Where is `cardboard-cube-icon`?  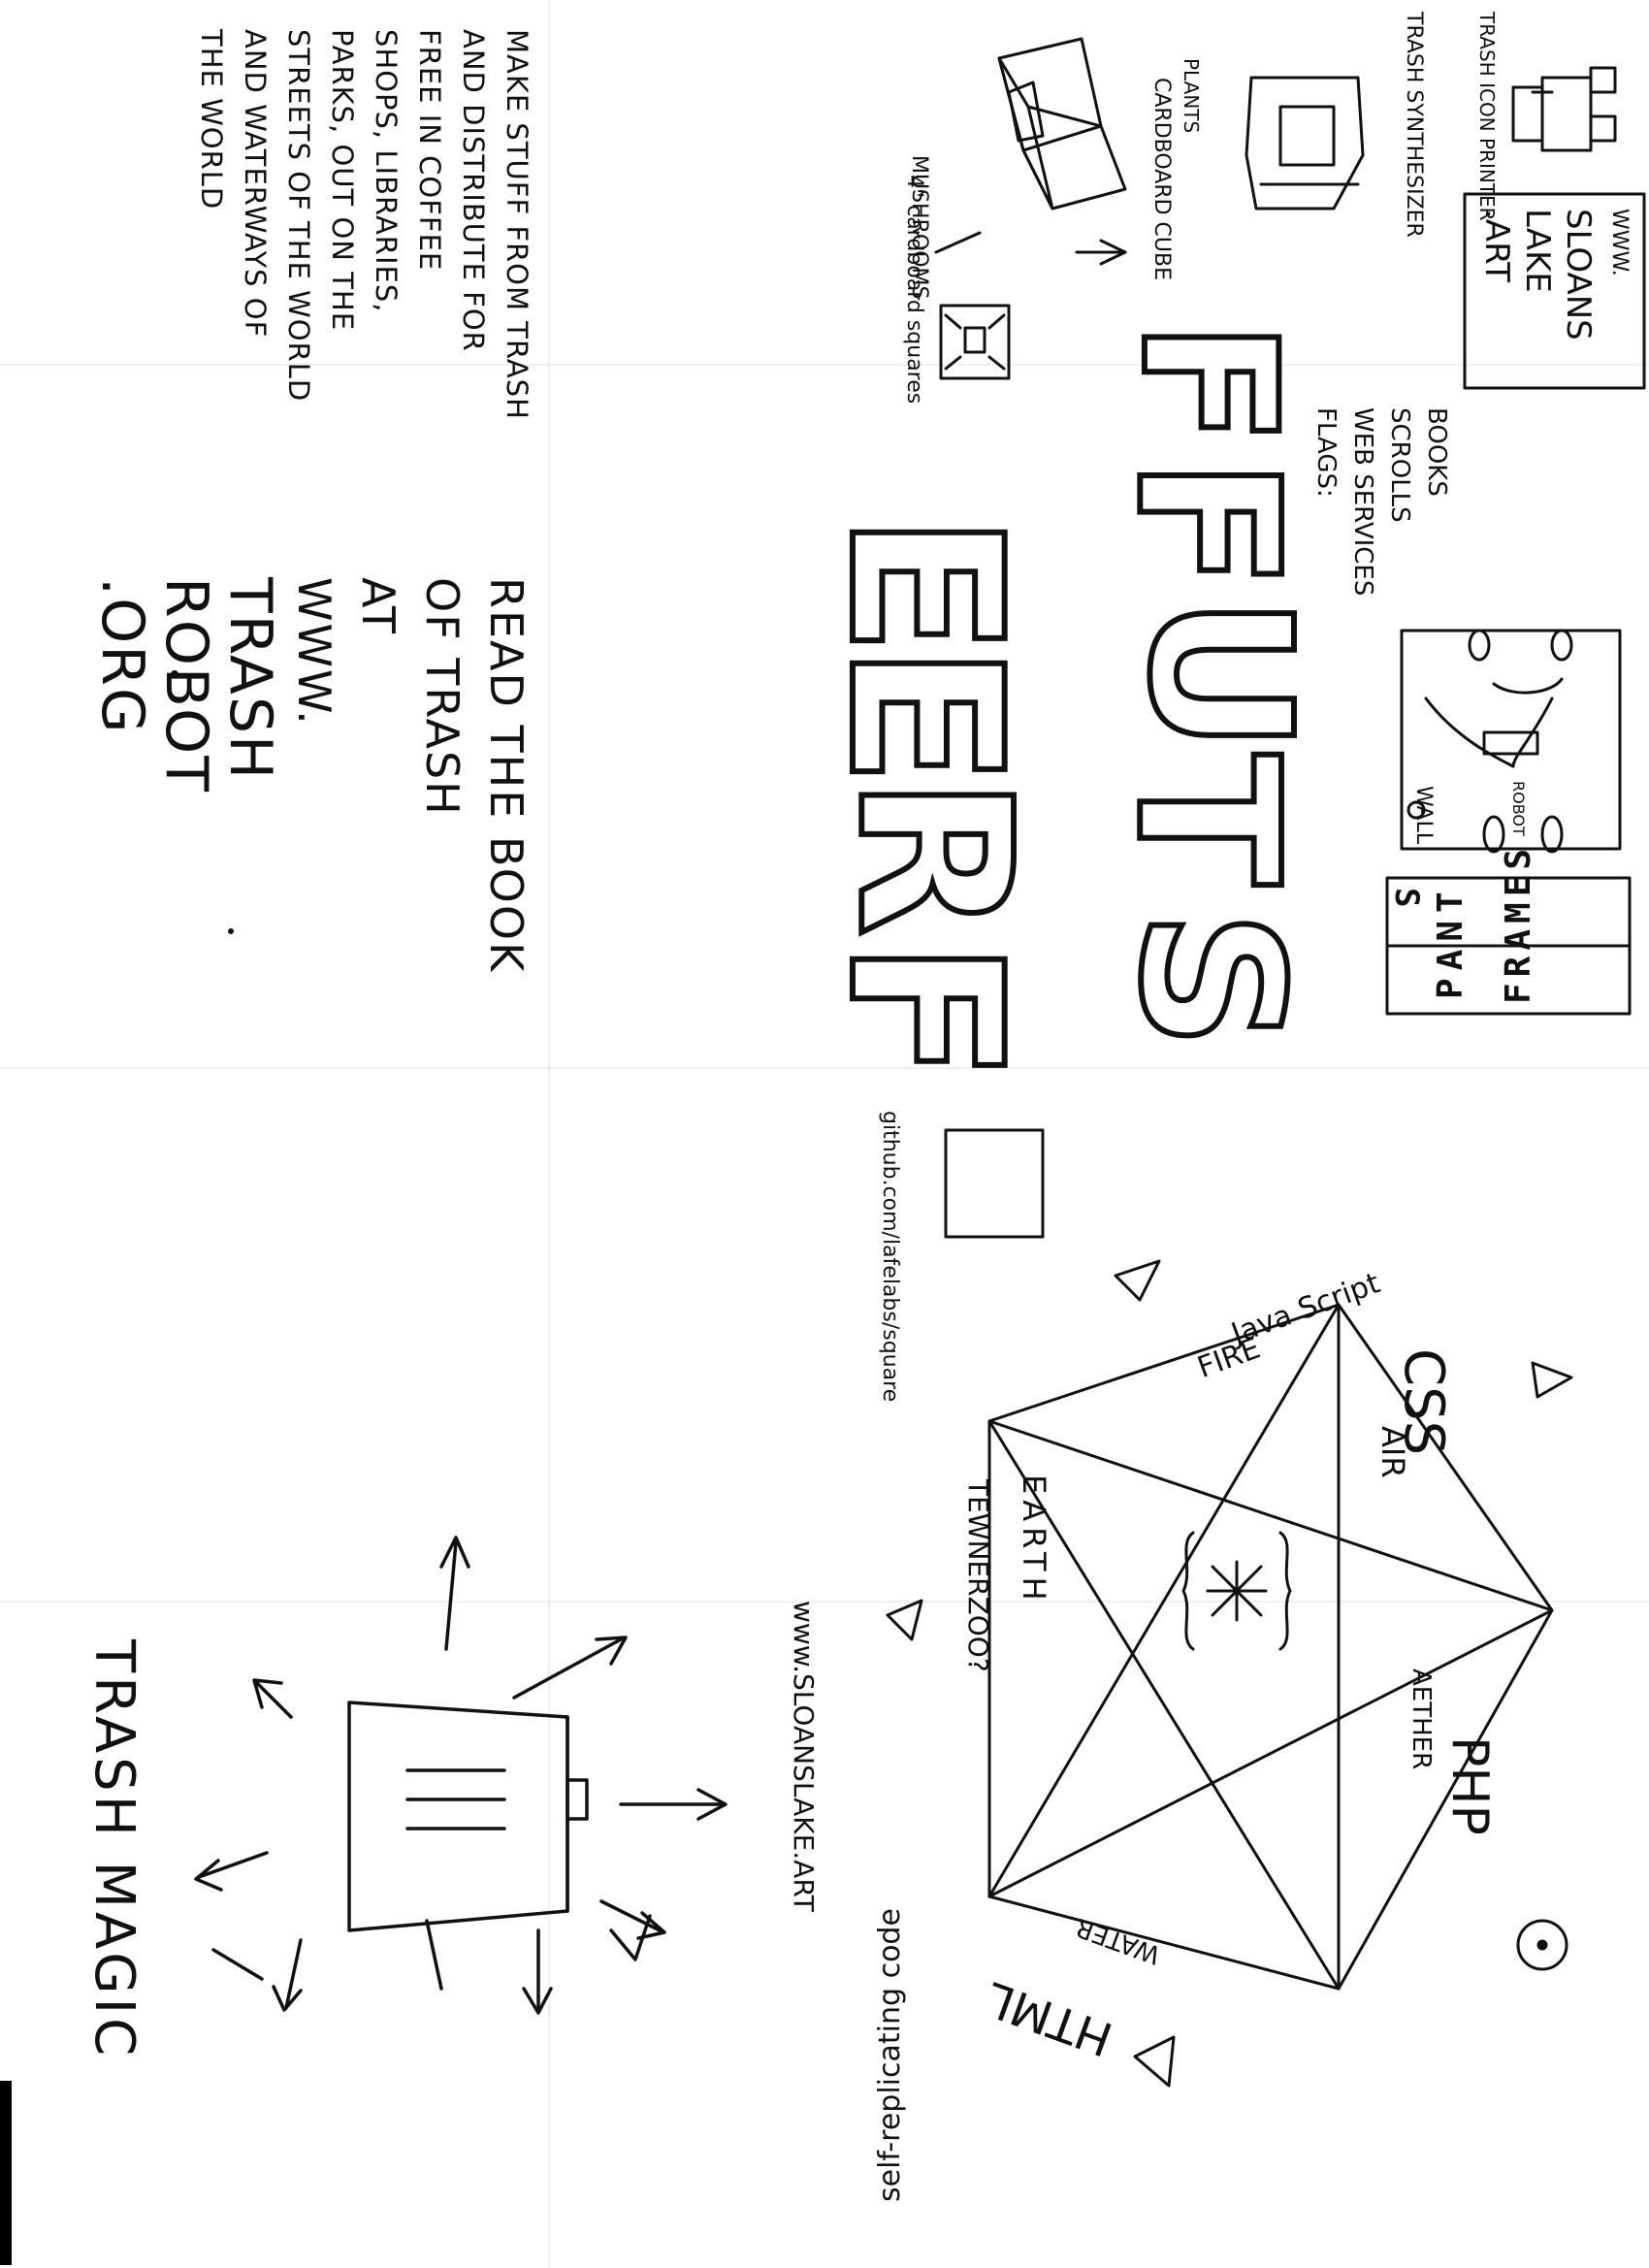 cardboard-cube-icon is located at coordinates (1062, 124).